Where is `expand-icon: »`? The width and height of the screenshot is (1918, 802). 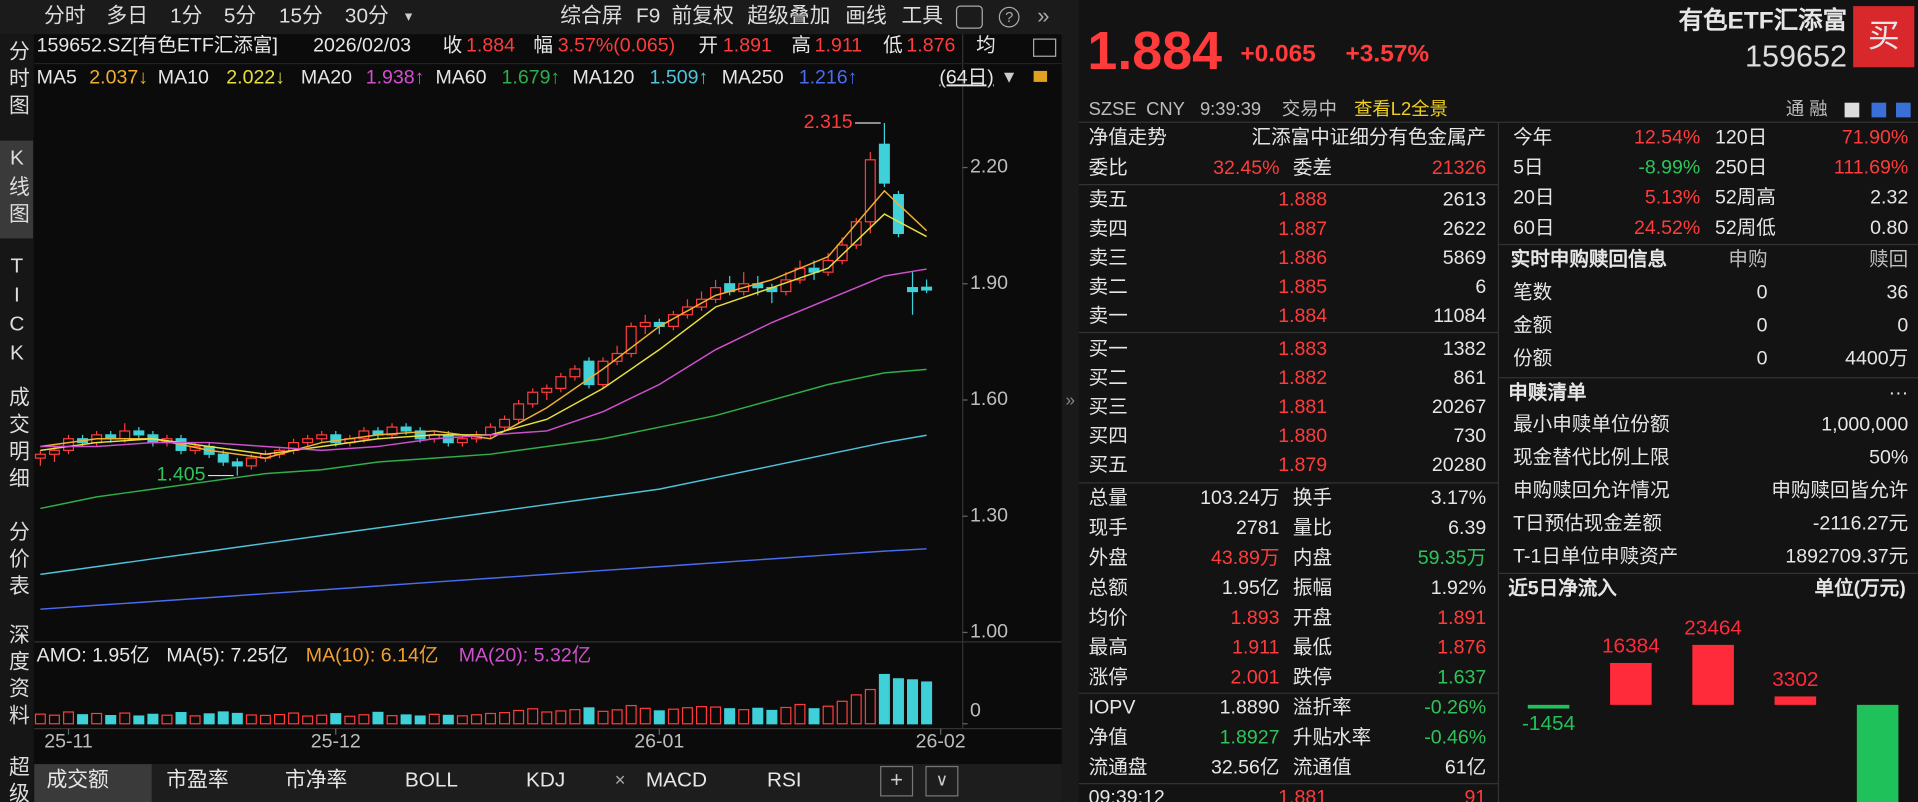
expand-icon: » is located at coordinates (1071, 400).